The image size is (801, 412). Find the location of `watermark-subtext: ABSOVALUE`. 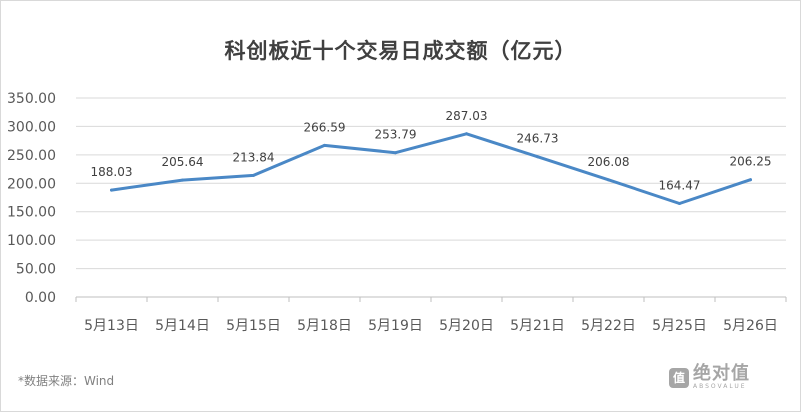

watermark-subtext: ABSOVALUE is located at coordinates (720, 386).